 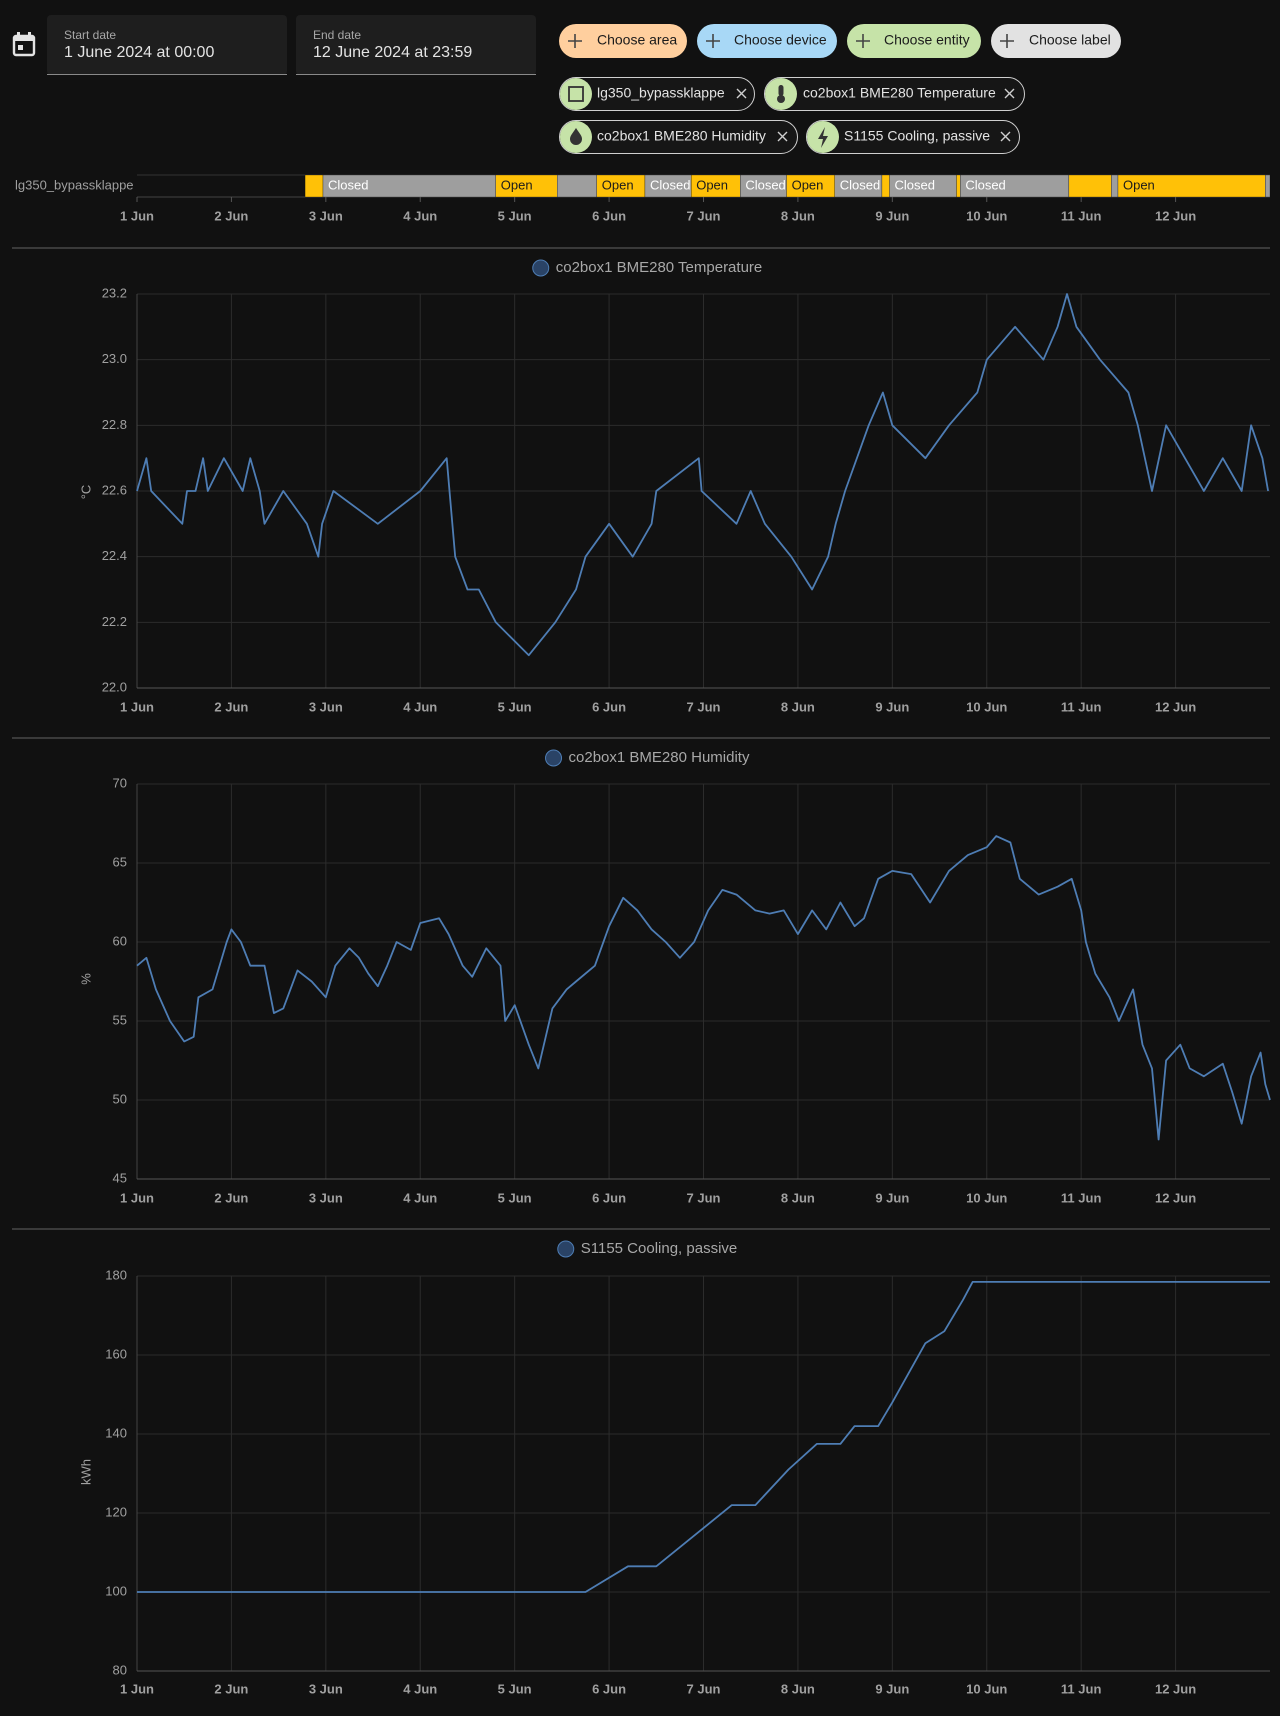 What do you see at coordinates (116, 1432) in the screenshot?
I see `y-tick-label: 140` at bounding box center [116, 1432].